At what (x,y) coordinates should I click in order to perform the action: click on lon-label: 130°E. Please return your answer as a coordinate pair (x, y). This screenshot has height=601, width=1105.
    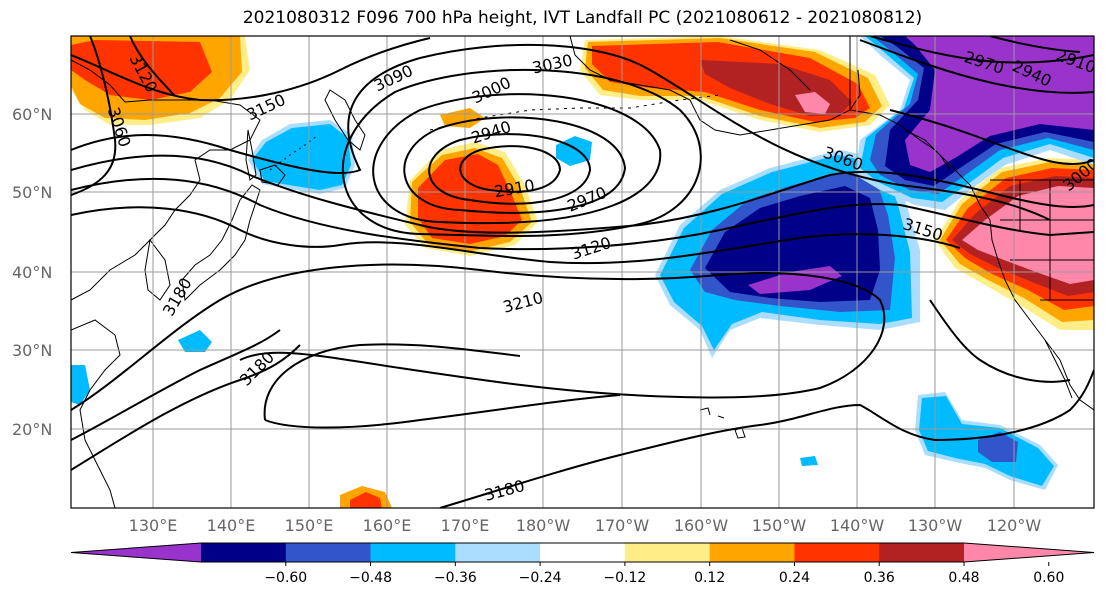
    Looking at the image, I should click on (153, 525).